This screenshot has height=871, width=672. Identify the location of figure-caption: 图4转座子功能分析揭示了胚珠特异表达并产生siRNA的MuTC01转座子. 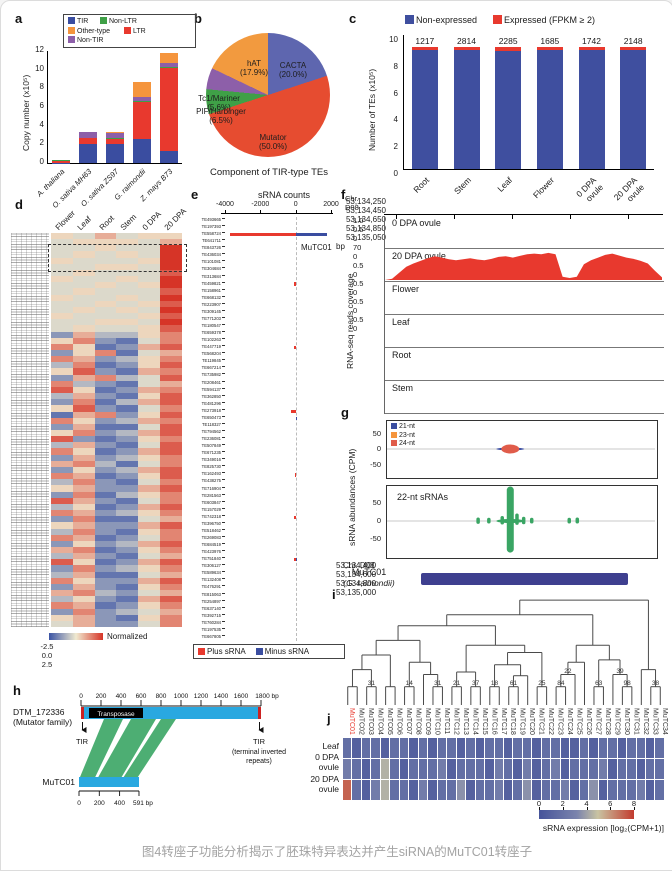
(336, 850).